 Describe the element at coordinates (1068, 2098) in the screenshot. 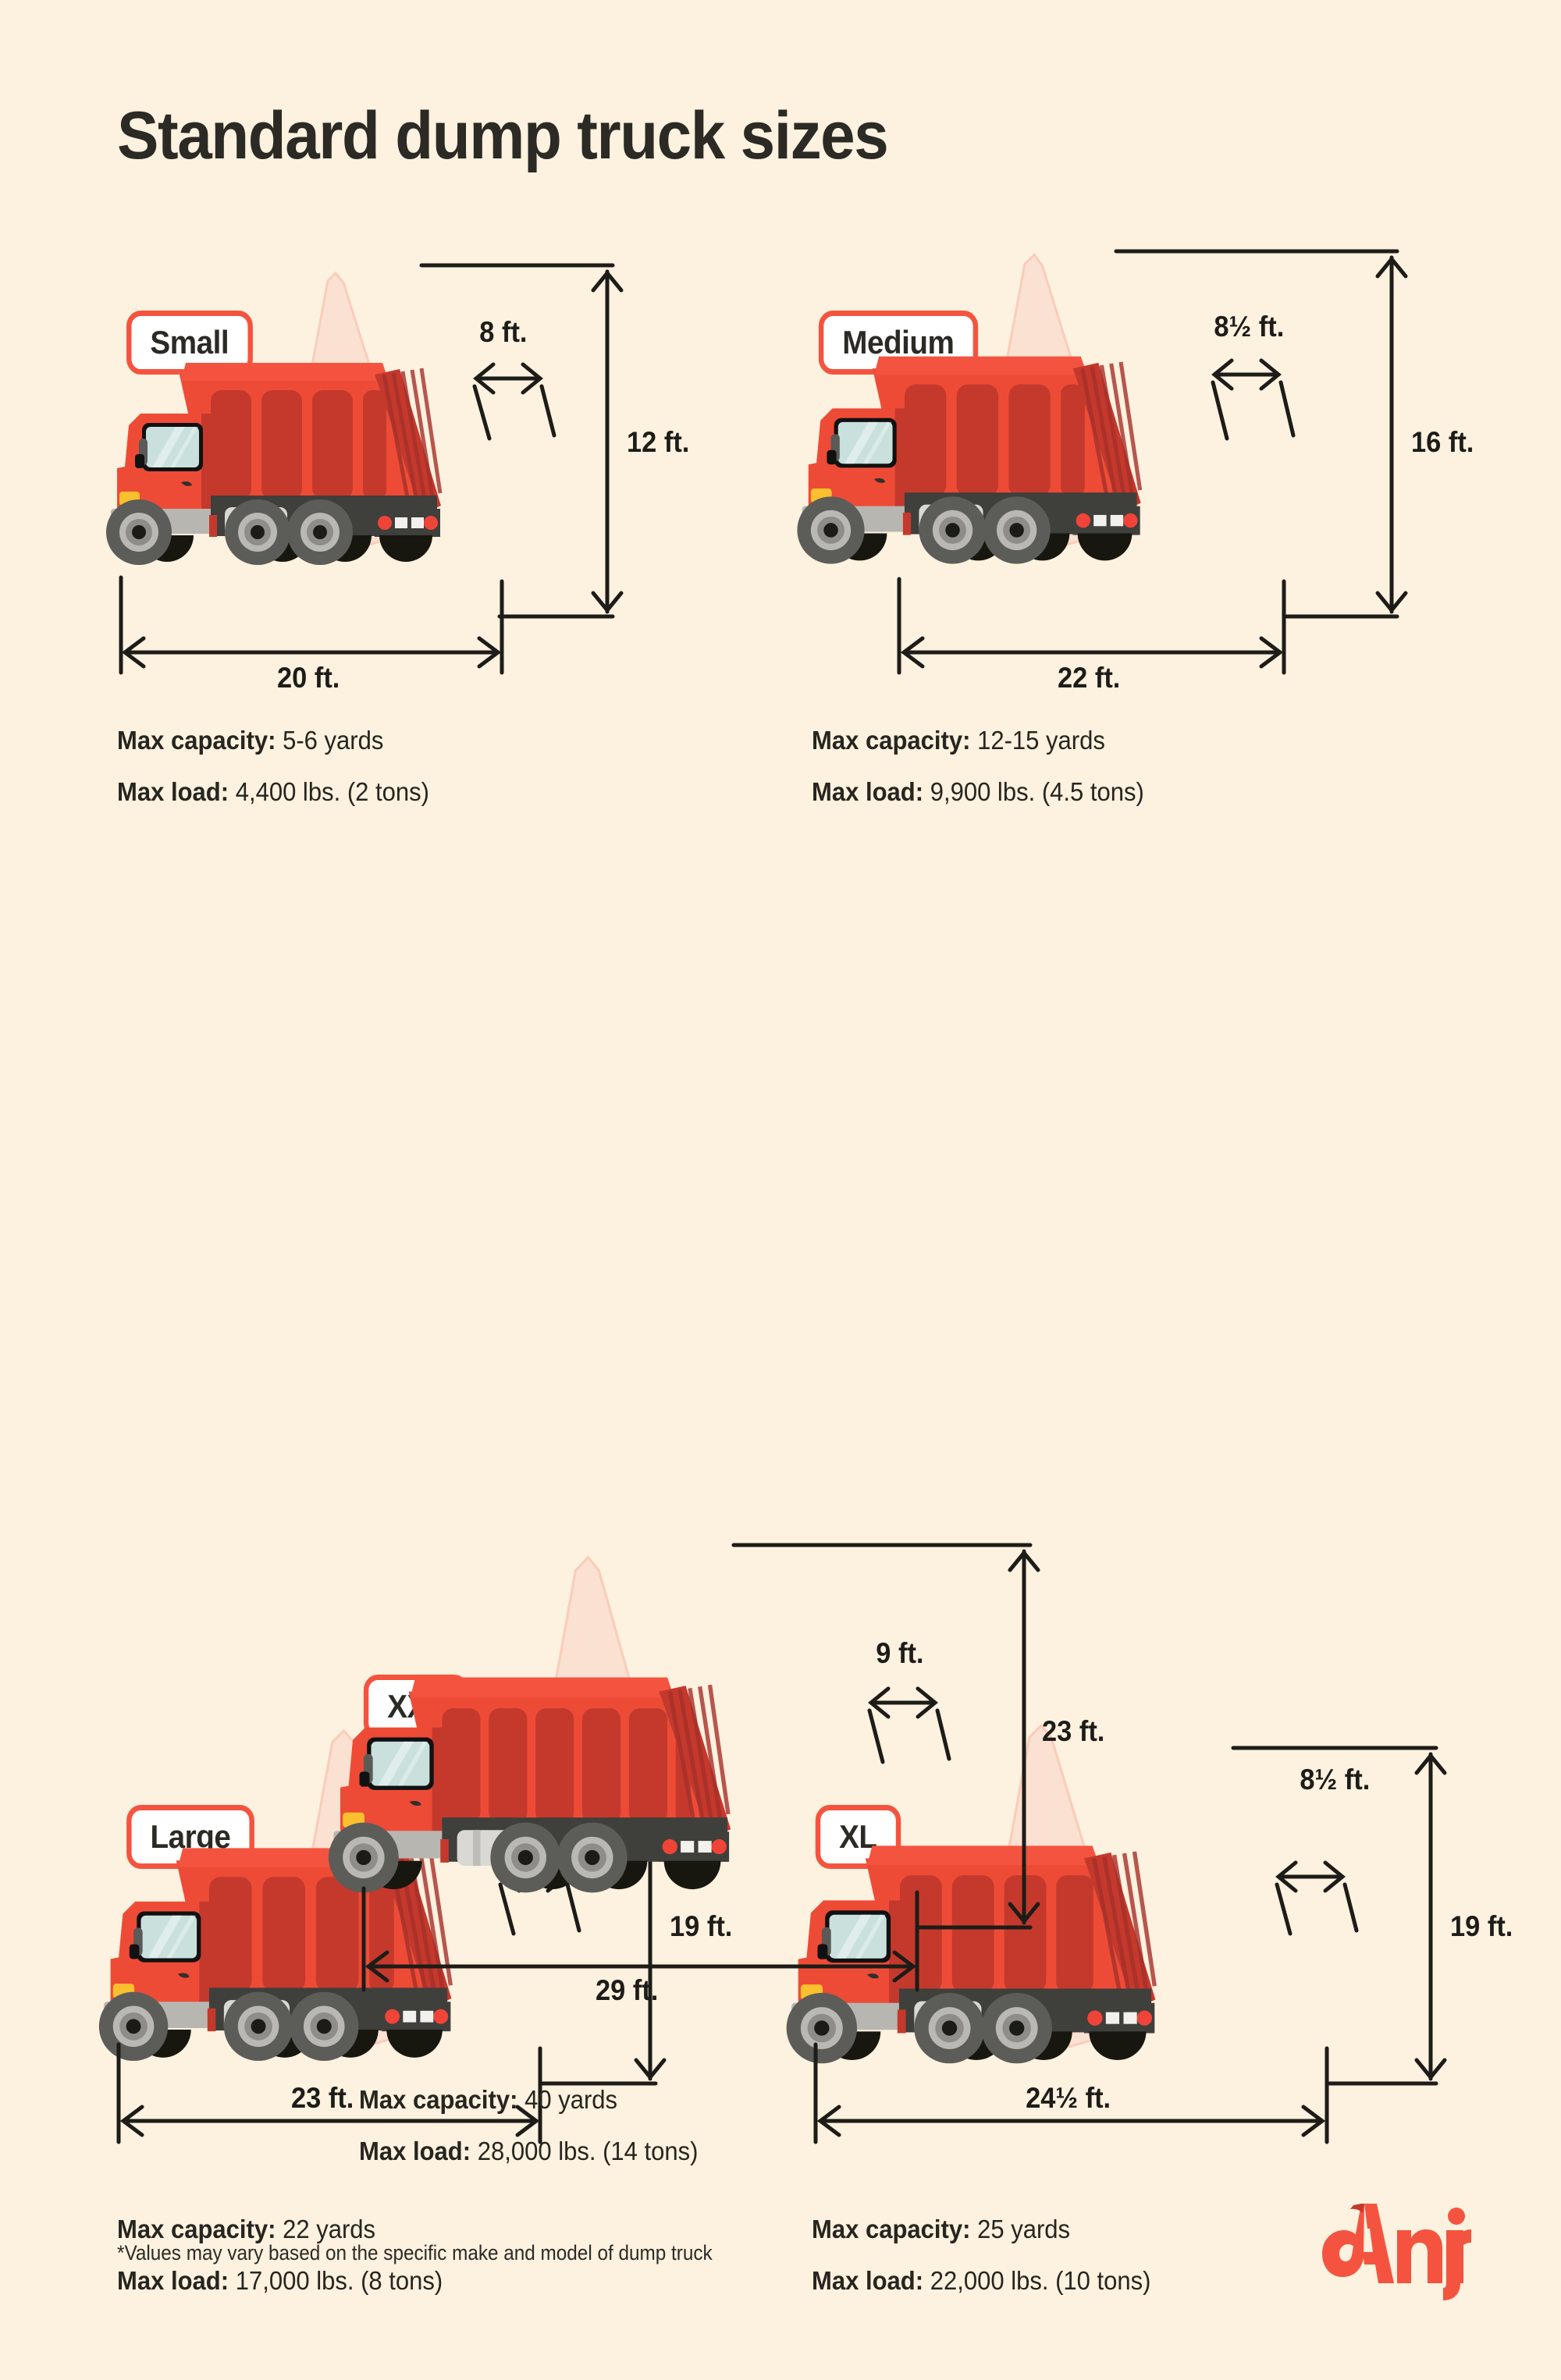

I see `dimension-length-xl: 24½ ft.` at that location.